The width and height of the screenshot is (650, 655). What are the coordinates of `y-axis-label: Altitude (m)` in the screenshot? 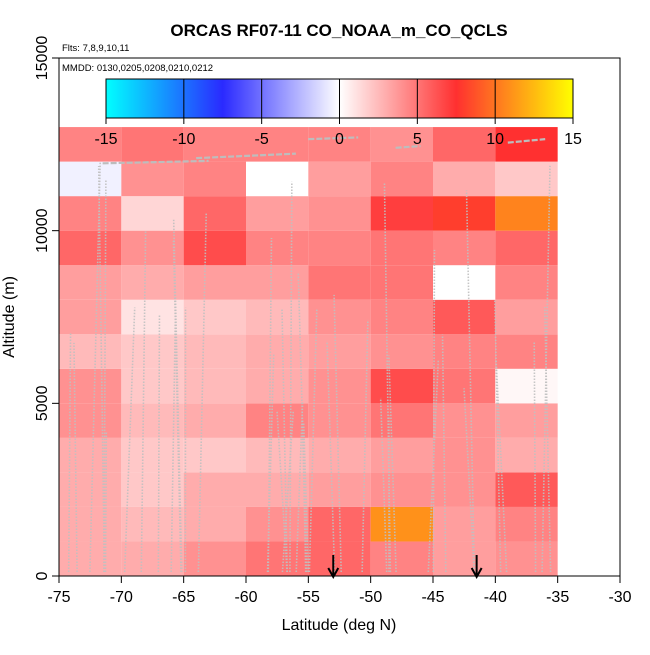 It's located at (9, 317).